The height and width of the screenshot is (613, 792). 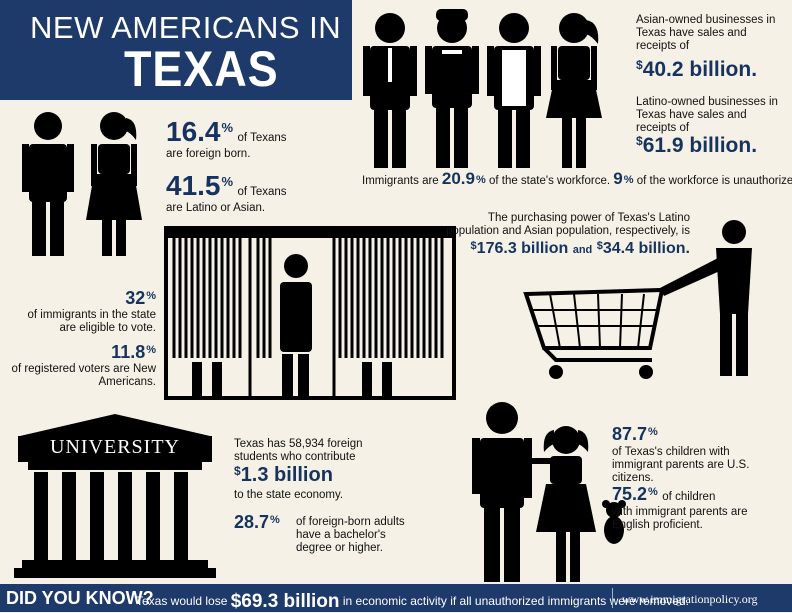 I want to click on university-sign: UNIVERSITY, so click(x=115, y=447).